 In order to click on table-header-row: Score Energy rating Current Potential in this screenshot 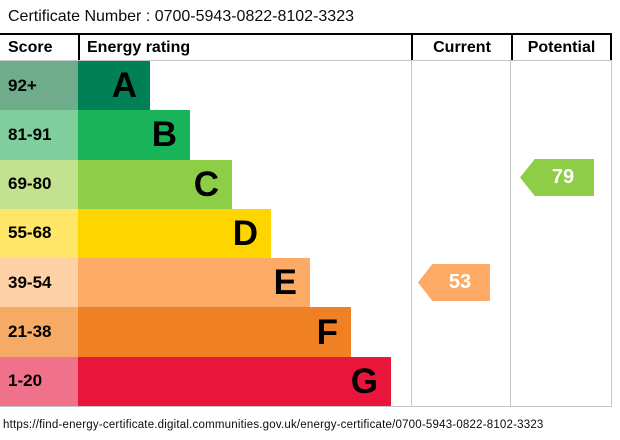, I will do `click(306, 47)`.